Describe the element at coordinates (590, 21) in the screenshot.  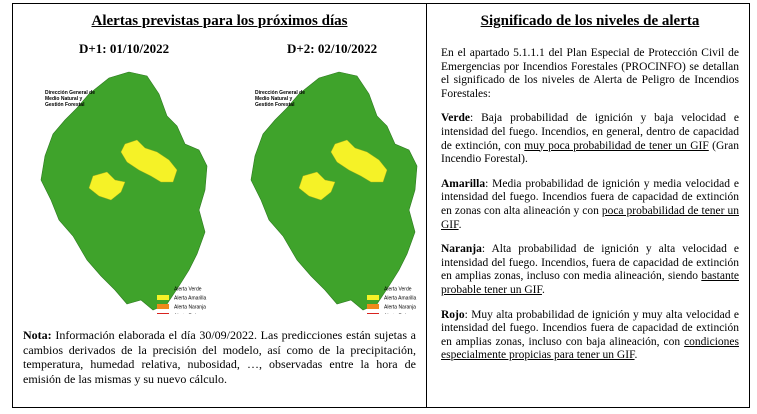
I see `panel-title: Significado de los niveles de alerta` at that location.